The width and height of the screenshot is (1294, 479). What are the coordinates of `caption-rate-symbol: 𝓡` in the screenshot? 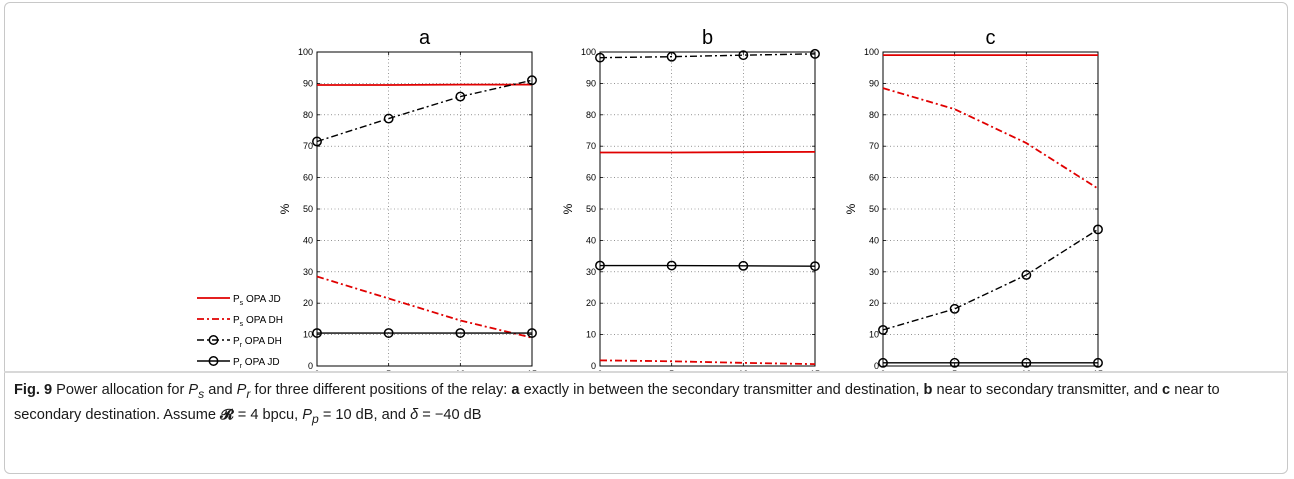 It's located at (227, 414).